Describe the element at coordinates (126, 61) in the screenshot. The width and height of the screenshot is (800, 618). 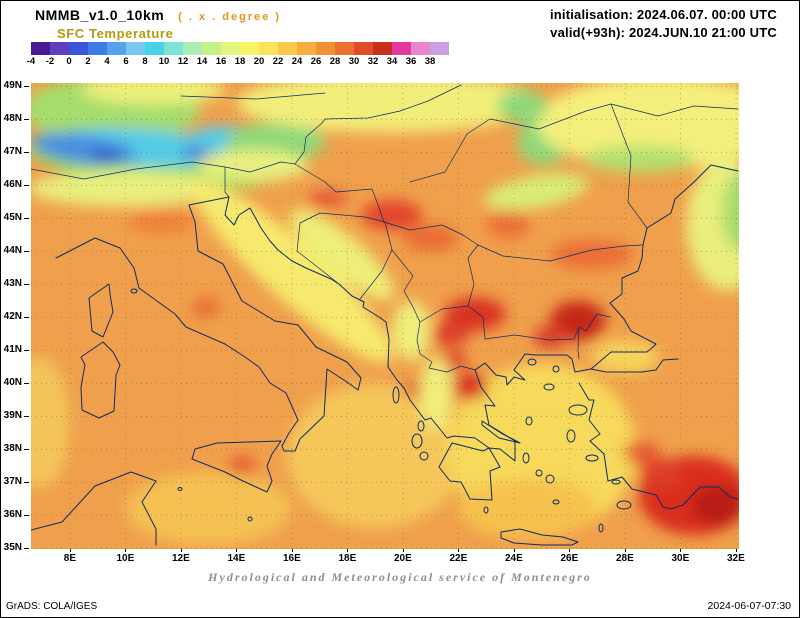
I see `colorbar-tick-label: 6` at that location.